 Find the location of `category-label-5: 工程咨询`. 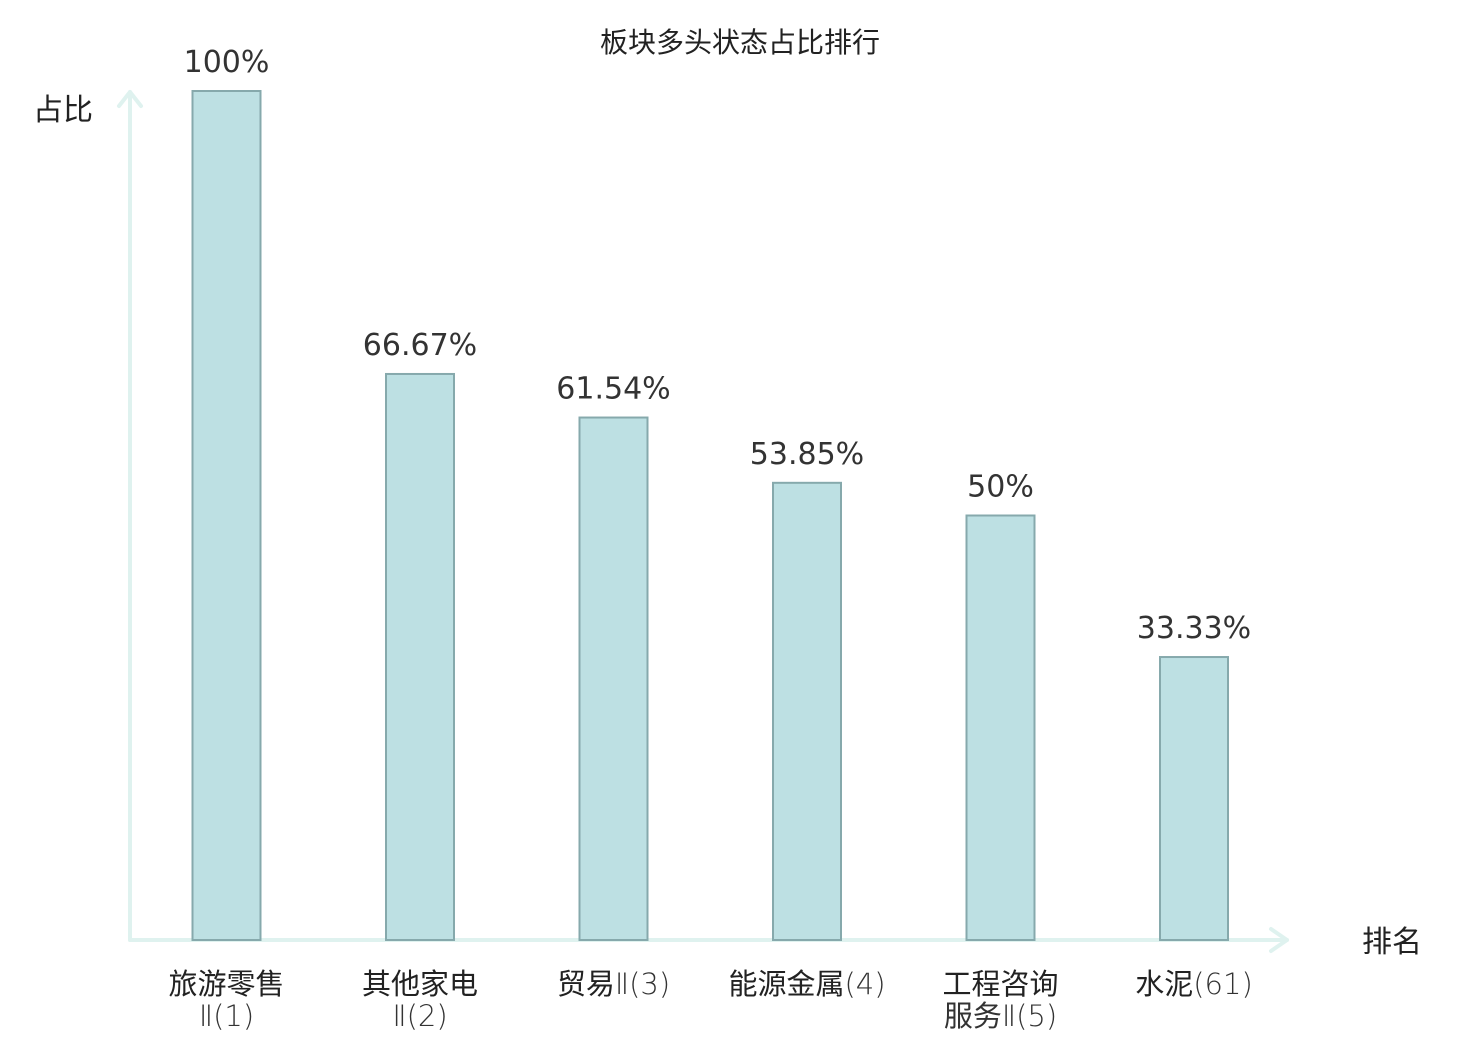

category-label-5: 工程咨询 is located at coordinates (1000, 984).